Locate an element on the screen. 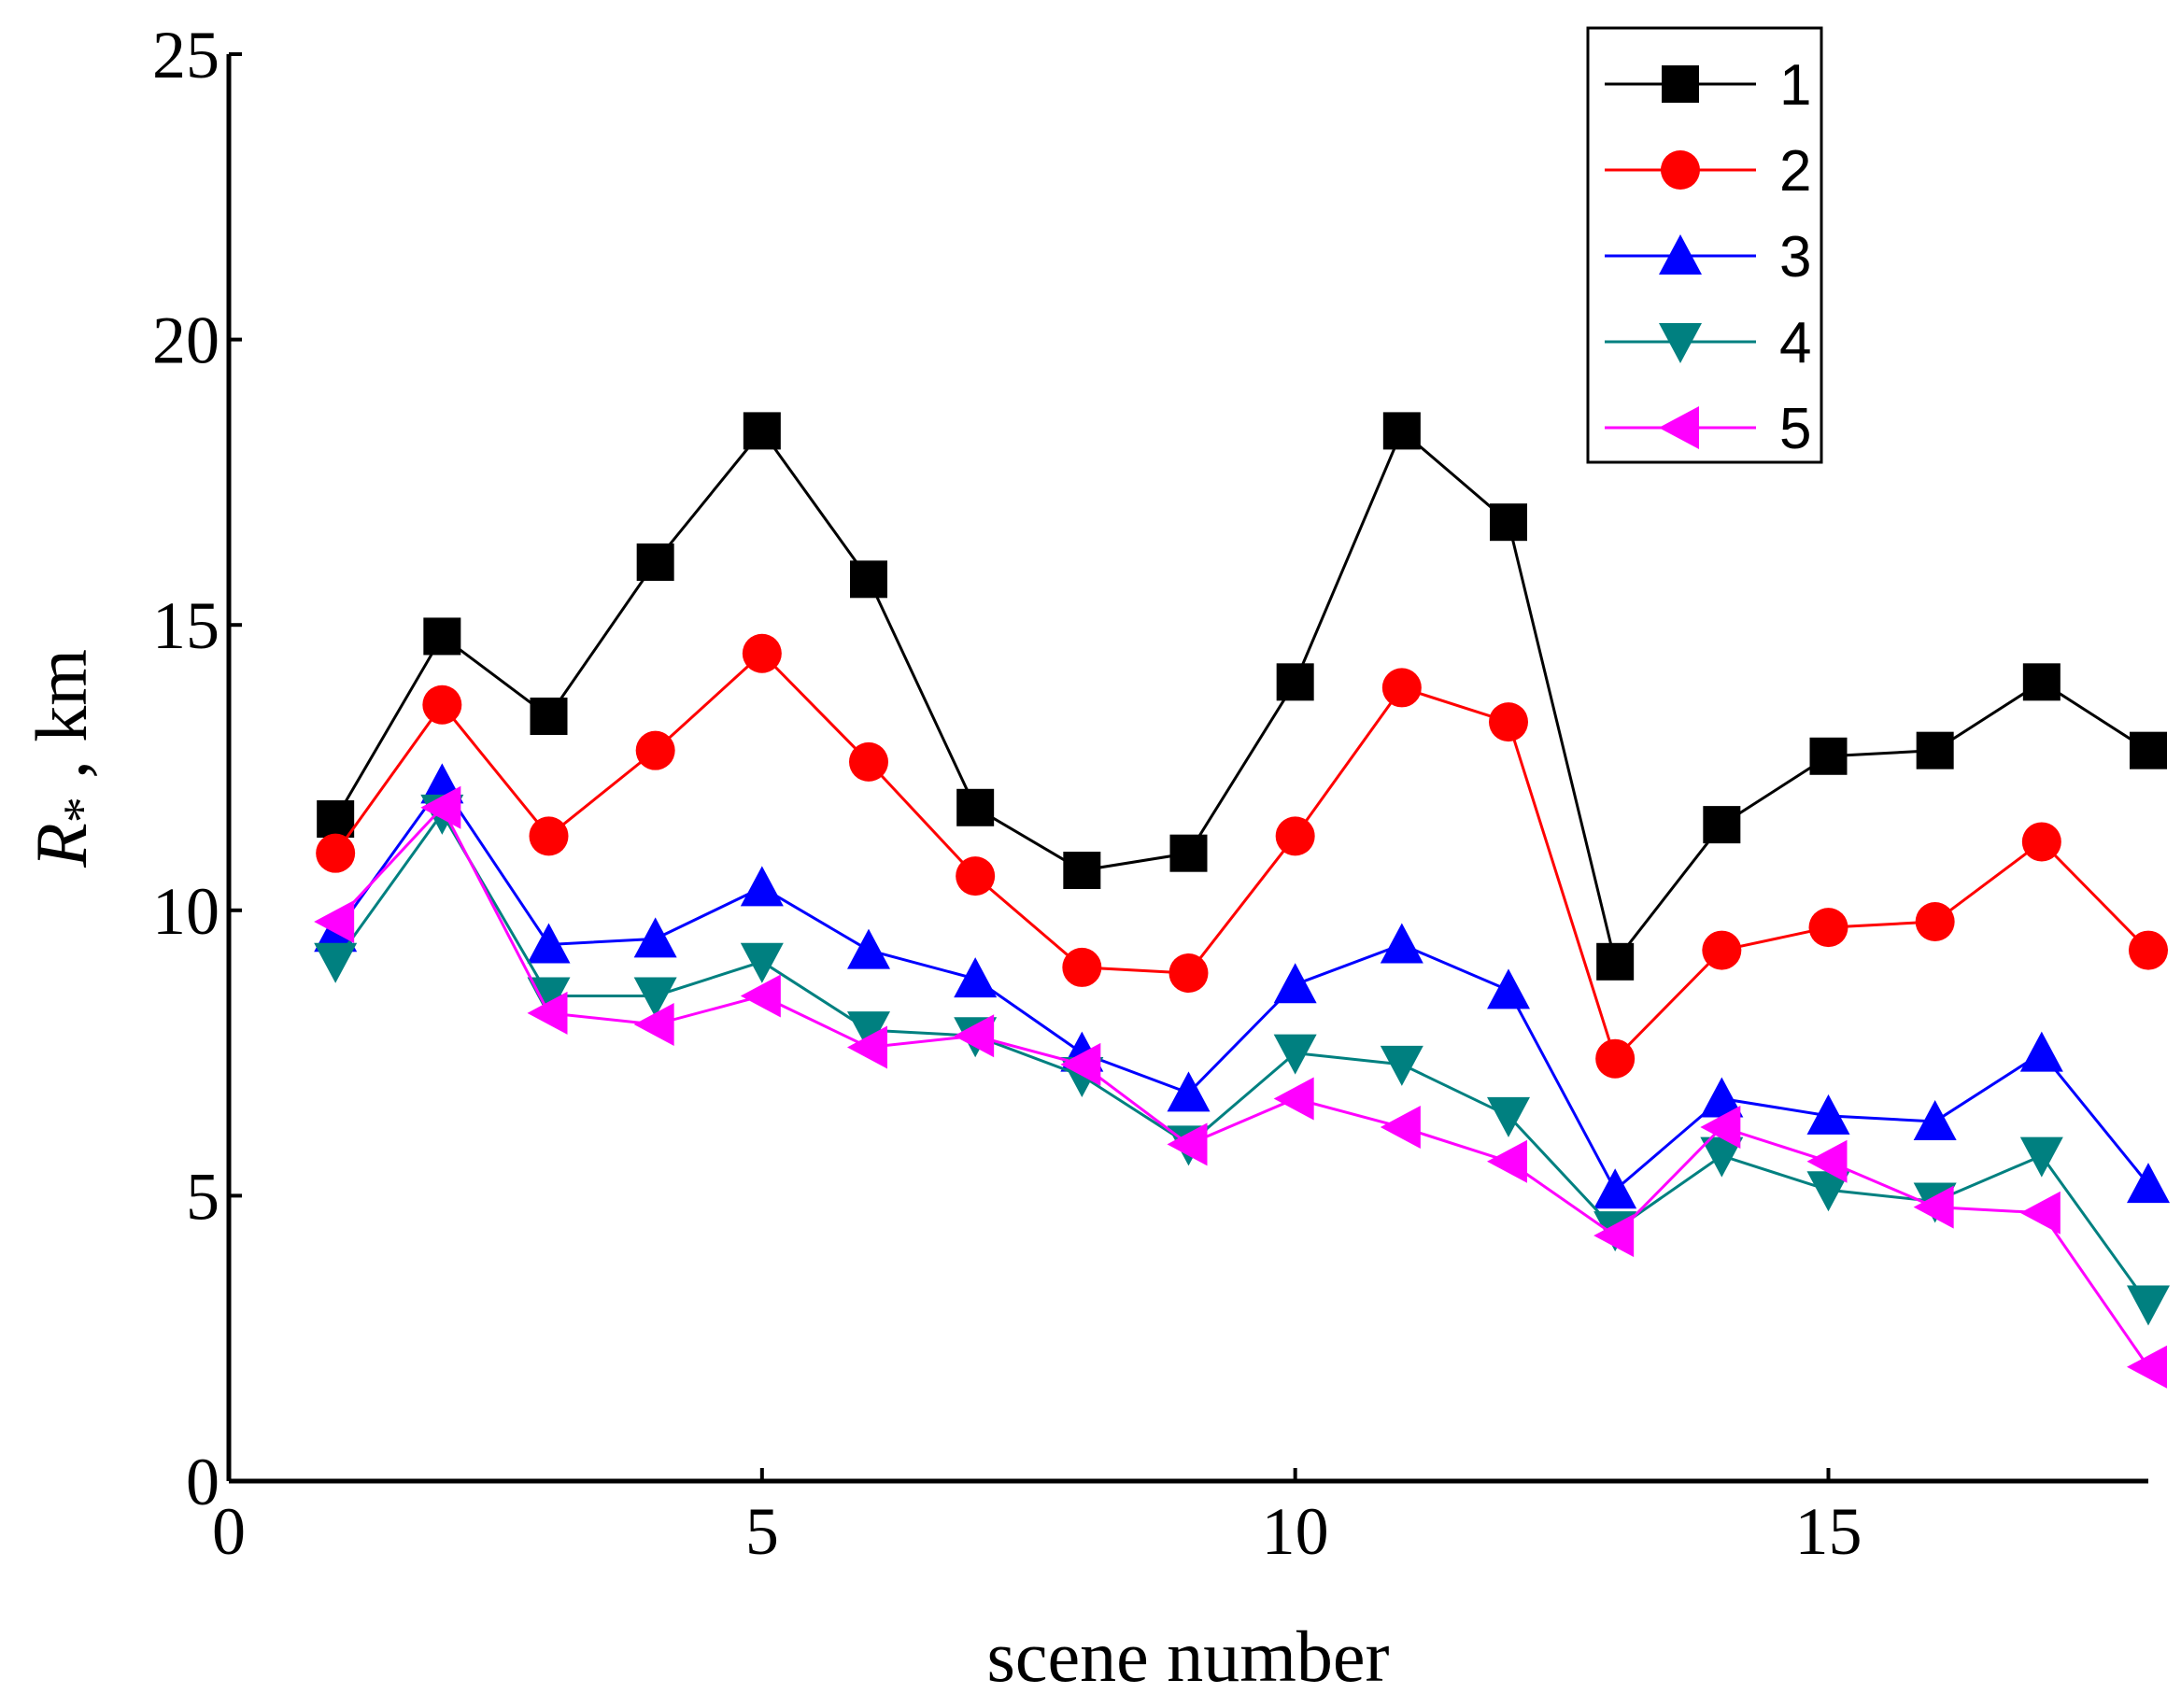  legend-label-1: 1 is located at coordinates (1795, 85).